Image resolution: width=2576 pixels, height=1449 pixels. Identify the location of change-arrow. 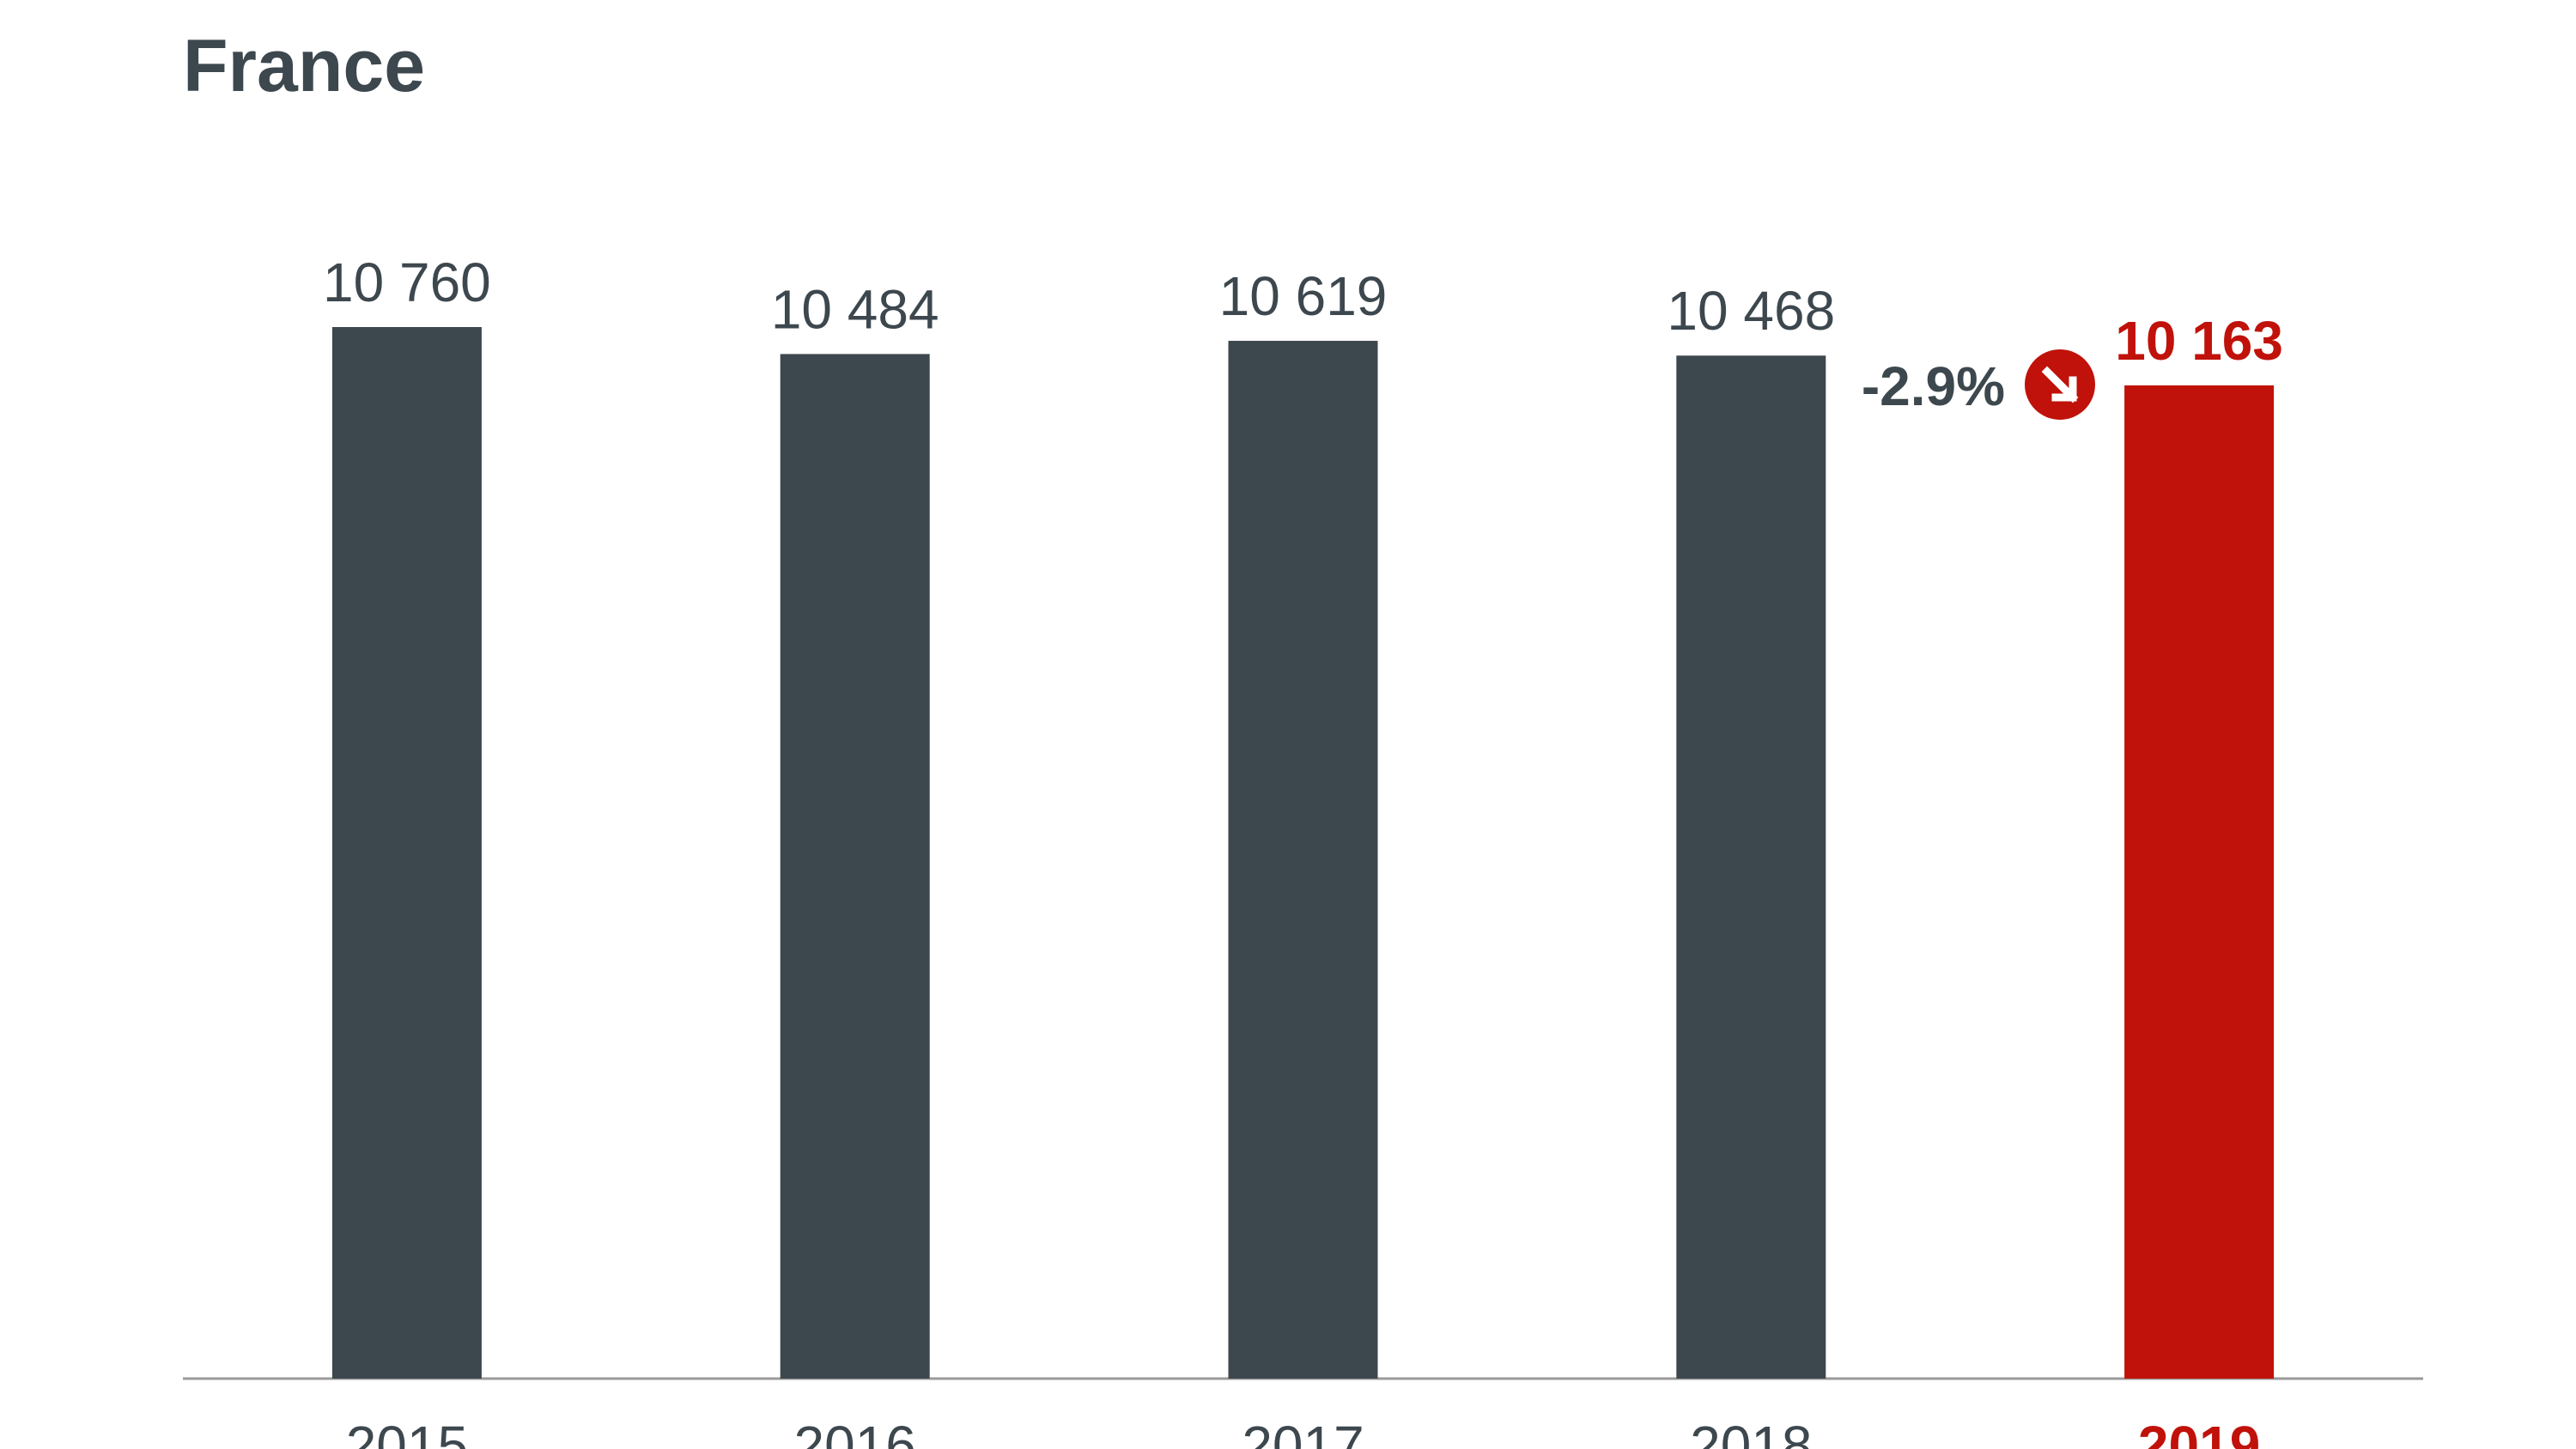
(2060, 384).